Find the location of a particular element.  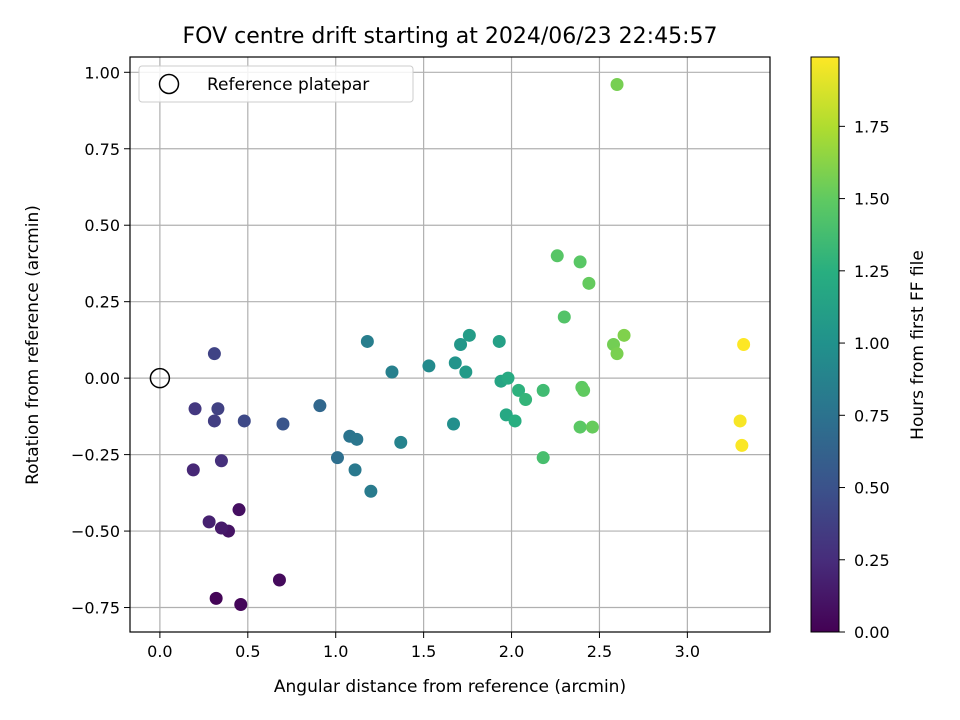

y-tick-label: −0.50 is located at coordinates (95, 531).